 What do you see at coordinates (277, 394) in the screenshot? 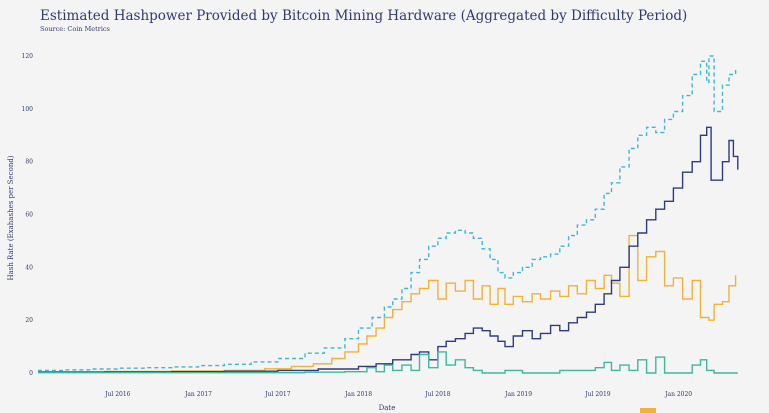
I see `x-tick-label: Jul 2017` at bounding box center [277, 394].